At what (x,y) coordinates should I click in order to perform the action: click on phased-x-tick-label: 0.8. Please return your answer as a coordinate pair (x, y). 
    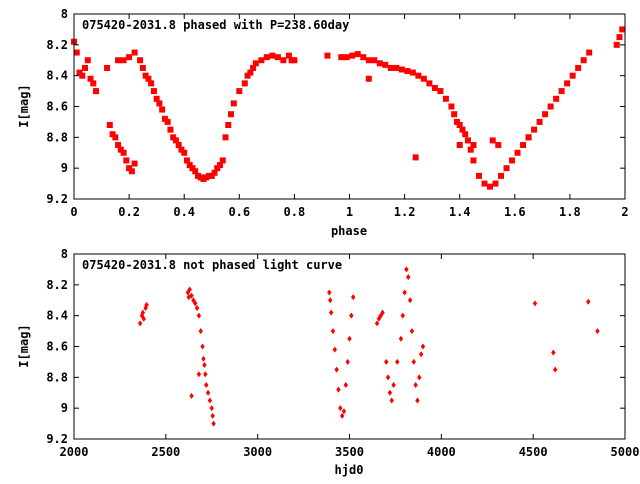
    Looking at the image, I should click on (295, 212).